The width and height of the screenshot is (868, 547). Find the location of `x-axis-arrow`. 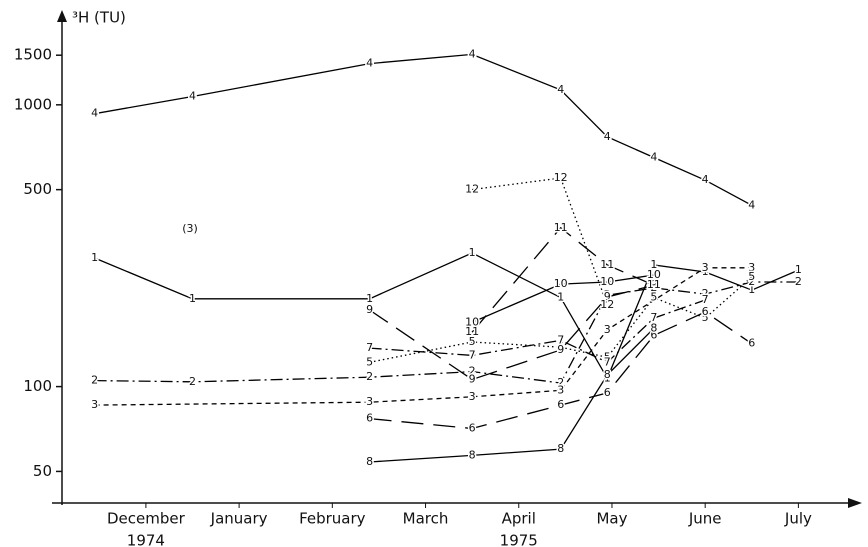

x-axis-arrow is located at coordinates (855, 503).